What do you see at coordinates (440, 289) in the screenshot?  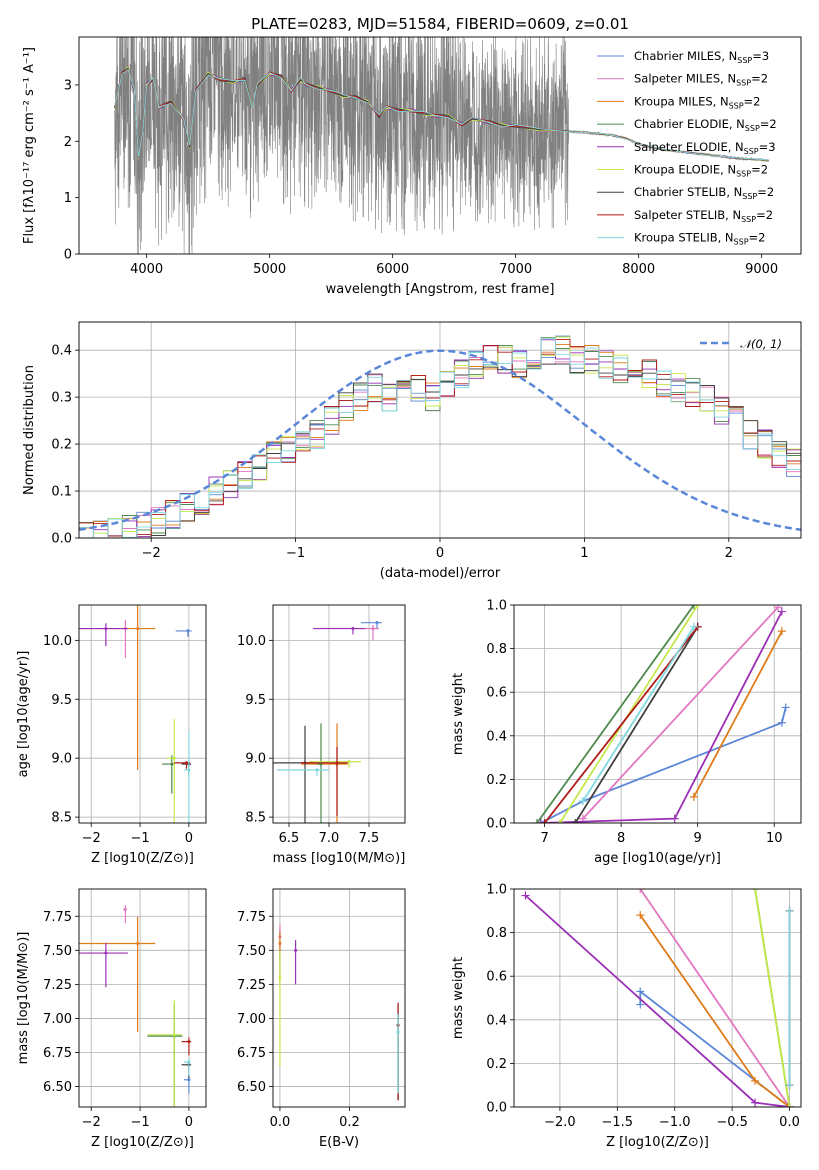 I see `x-axis-label: wavelength [Angstrom, rest frame]` at bounding box center [440, 289].